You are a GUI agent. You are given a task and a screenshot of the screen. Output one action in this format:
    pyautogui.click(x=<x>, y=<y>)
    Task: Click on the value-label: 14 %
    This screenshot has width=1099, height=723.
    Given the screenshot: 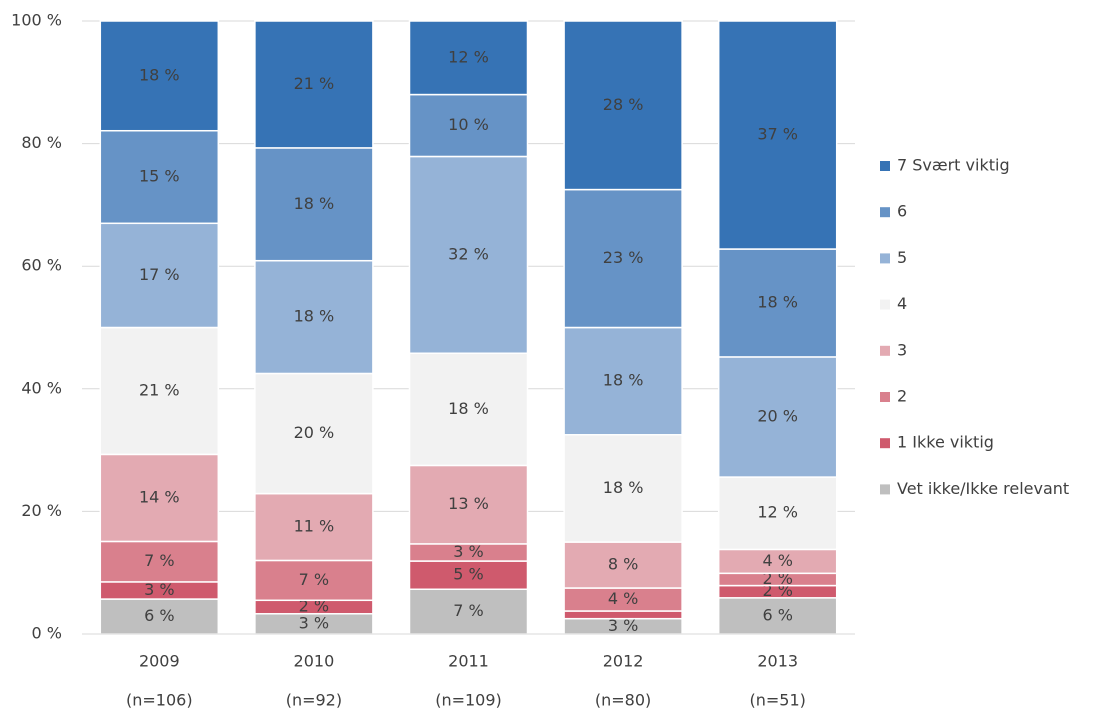 What is the action you would take?
    pyautogui.click(x=159, y=496)
    